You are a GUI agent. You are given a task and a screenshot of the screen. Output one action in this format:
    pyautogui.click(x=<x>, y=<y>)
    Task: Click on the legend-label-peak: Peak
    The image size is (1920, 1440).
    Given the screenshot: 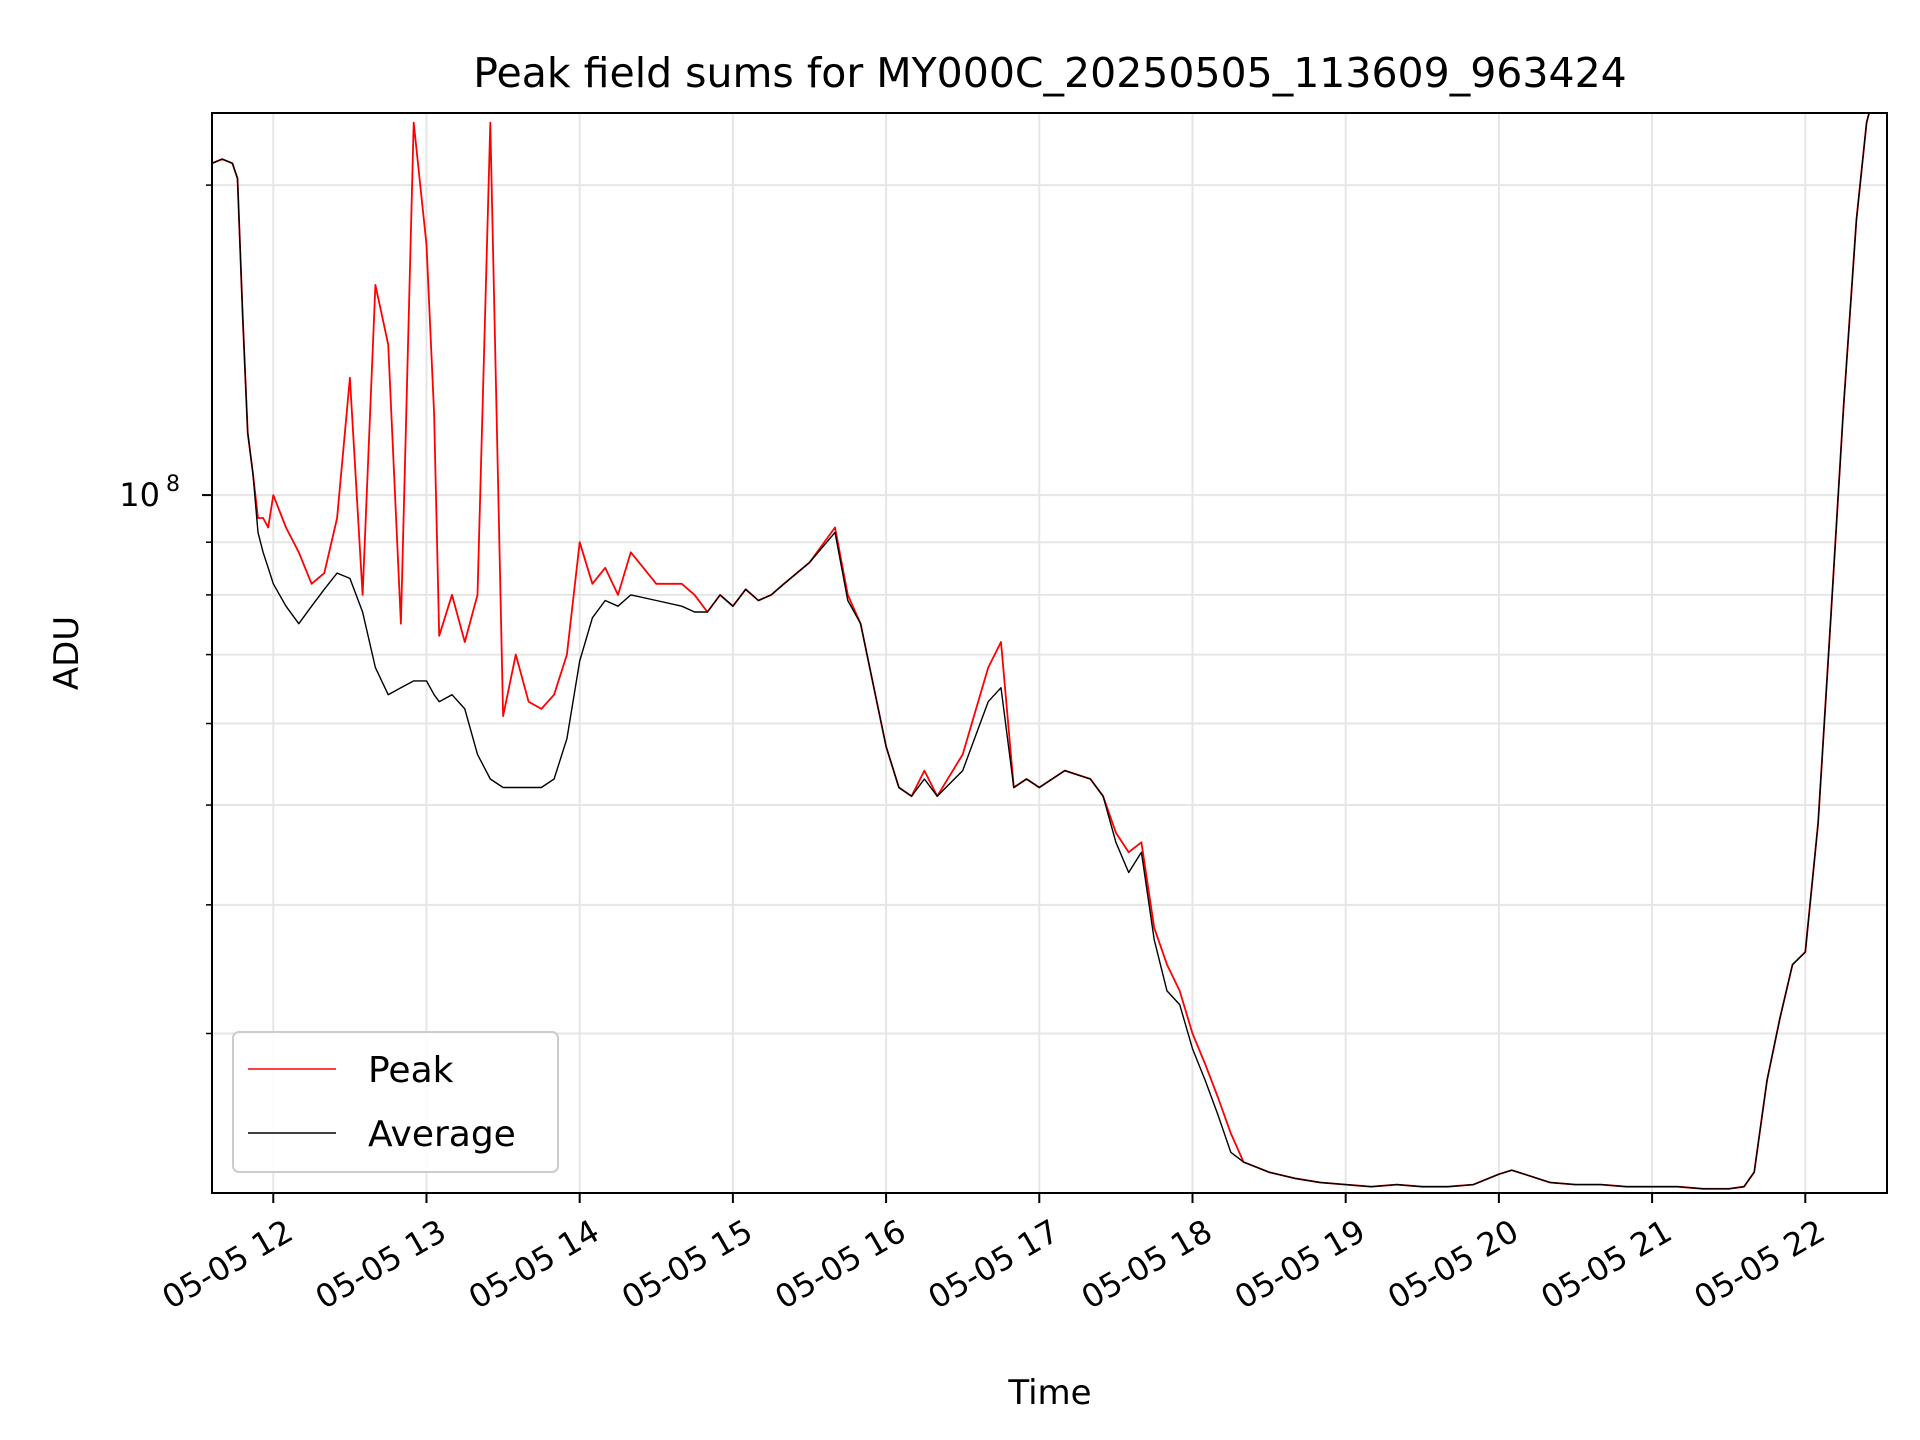 What is the action you would take?
    pyautogui.click(x=411, y=1070)
    